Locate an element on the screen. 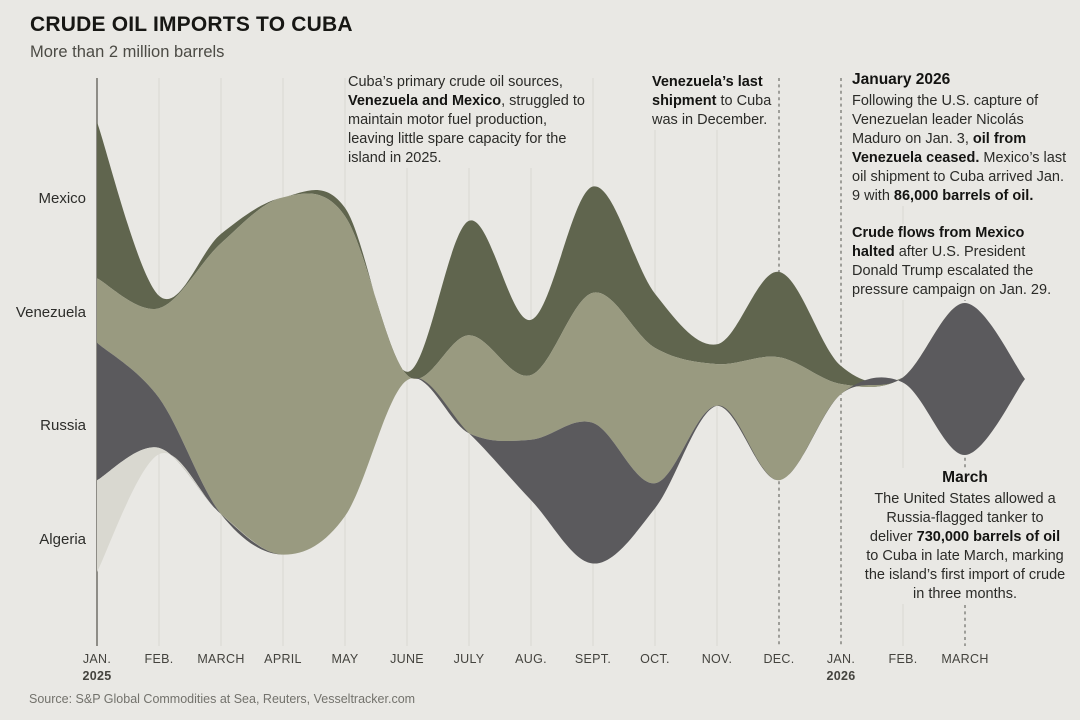  x-tick: DEC. is located at coordinates (778, 659).